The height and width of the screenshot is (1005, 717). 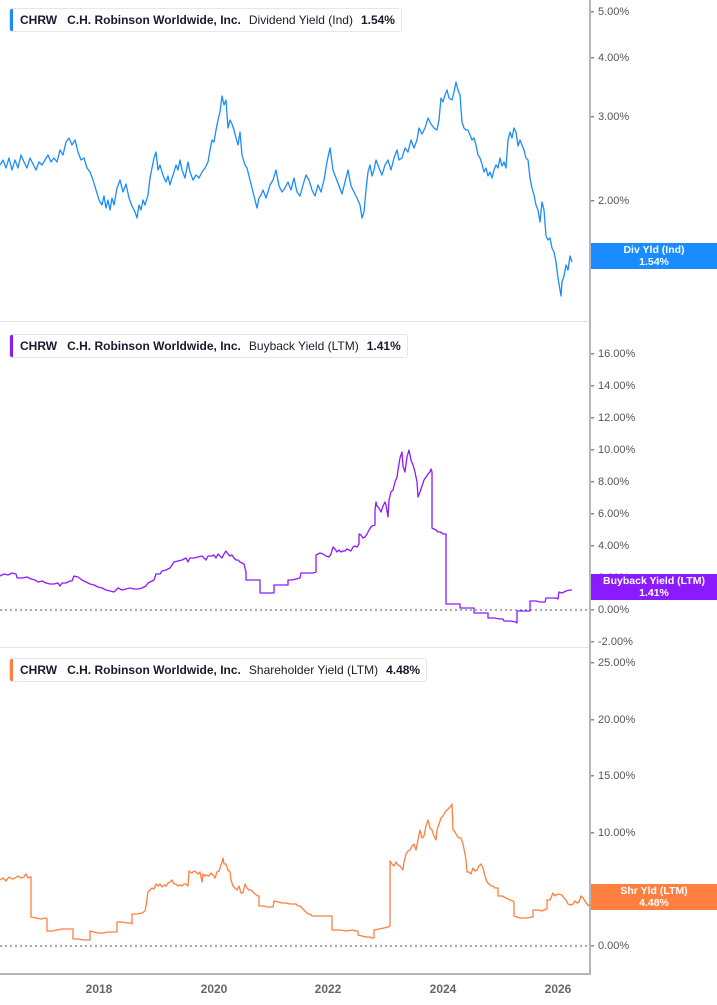 I want to click on x-axis-label: 2022, so click(x=328, y=989).